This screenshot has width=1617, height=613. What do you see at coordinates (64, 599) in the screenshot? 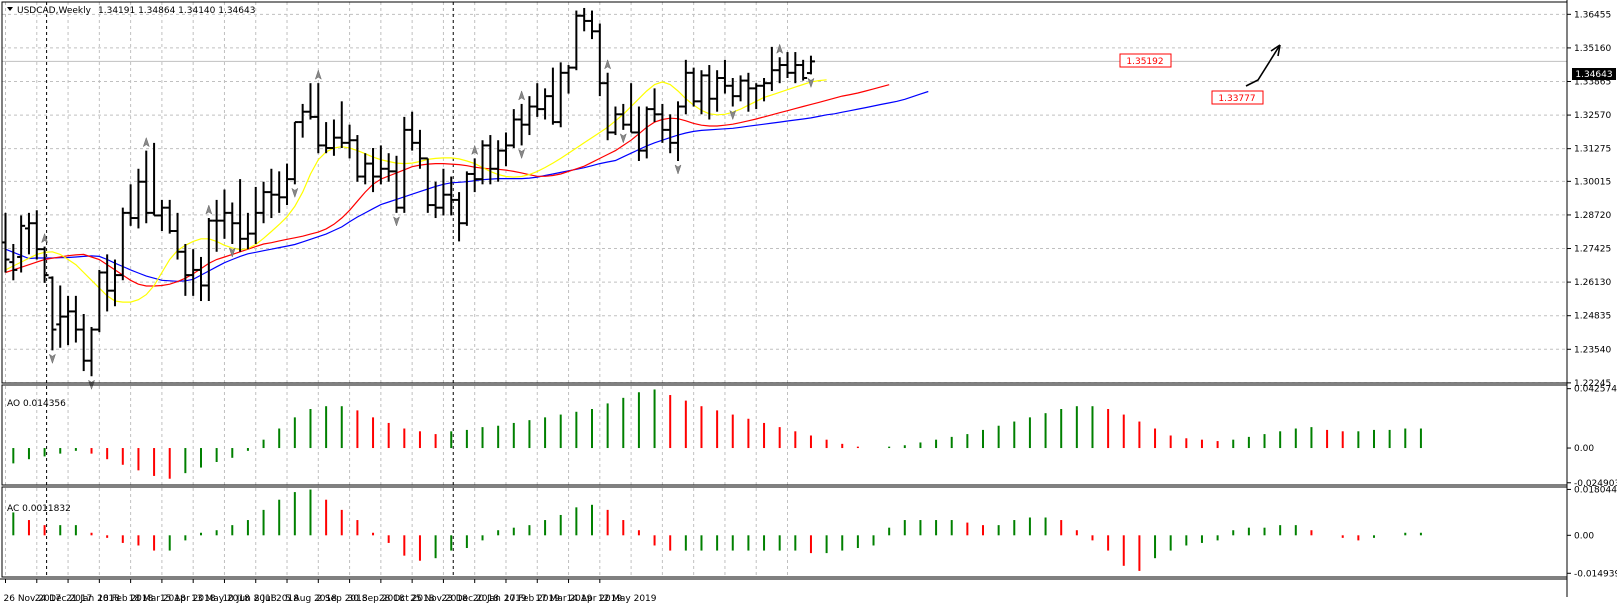
I see `time-tick-label: 24 Dec 2017` at bounding box center [64, 599].